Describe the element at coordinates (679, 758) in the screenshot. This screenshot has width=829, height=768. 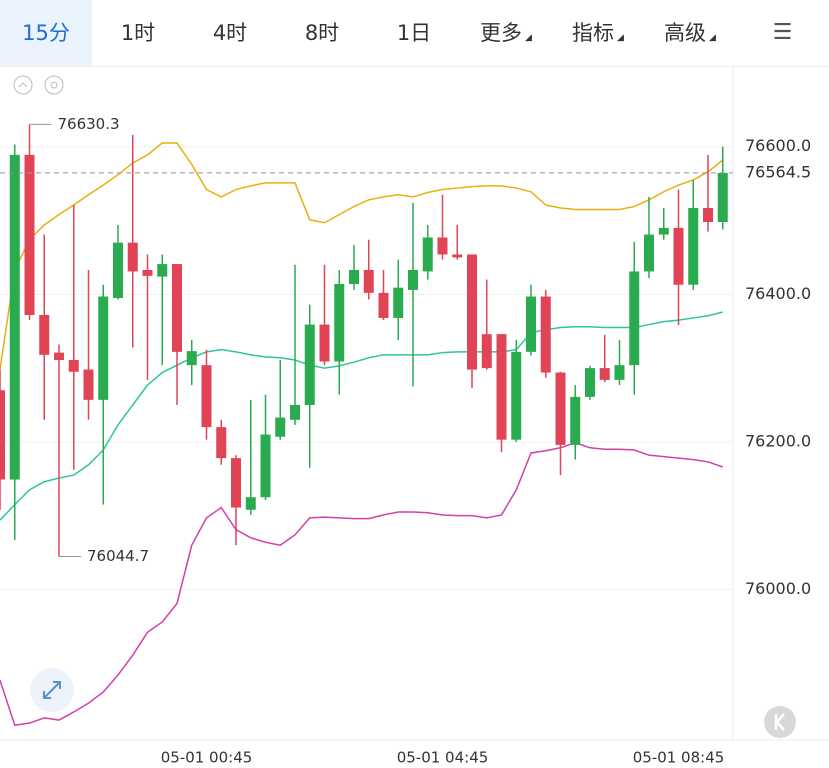
I see `x-tick-label: 05-01 08:45` at that location.